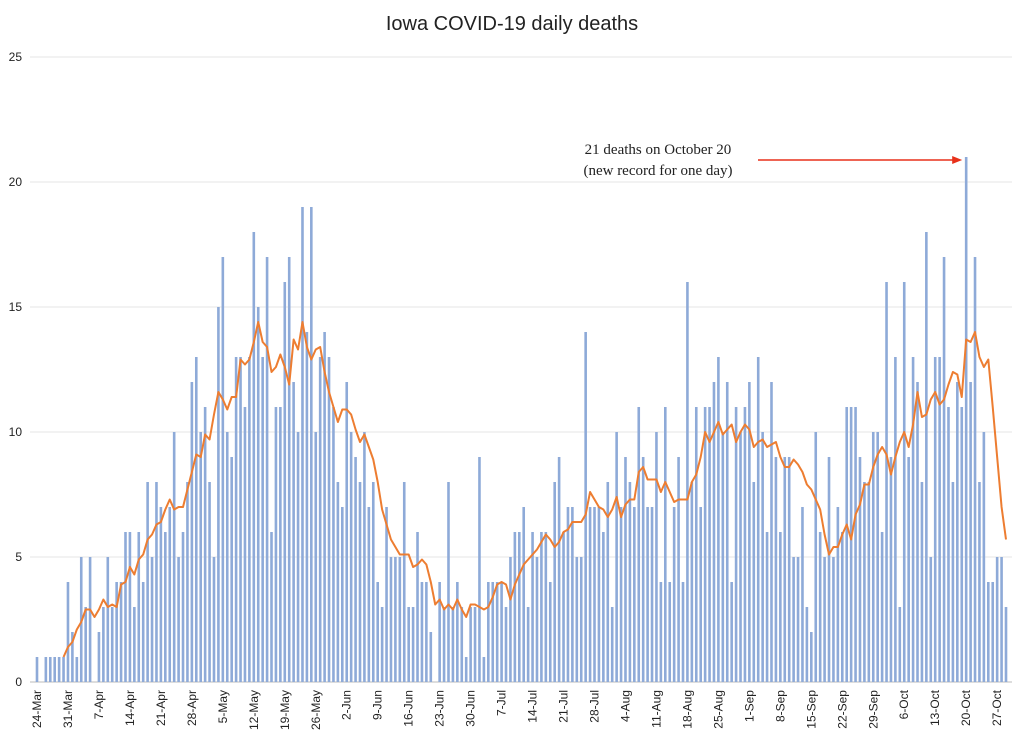 Image resolution: width=1018 pixels, height=743 pixels. Describe the element at coordinates (68, 709) in the screenshot. I see `x-tick-label: 31-Mar` at that location.